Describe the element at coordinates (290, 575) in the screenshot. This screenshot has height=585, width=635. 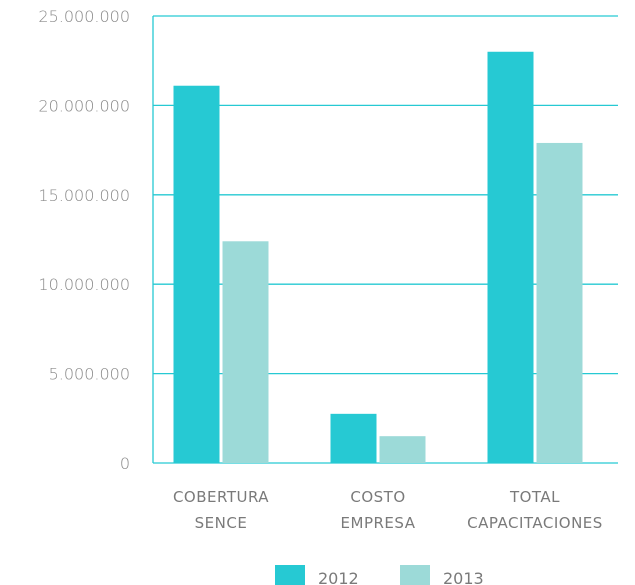
I see `legend-swatch-2012` at that location.